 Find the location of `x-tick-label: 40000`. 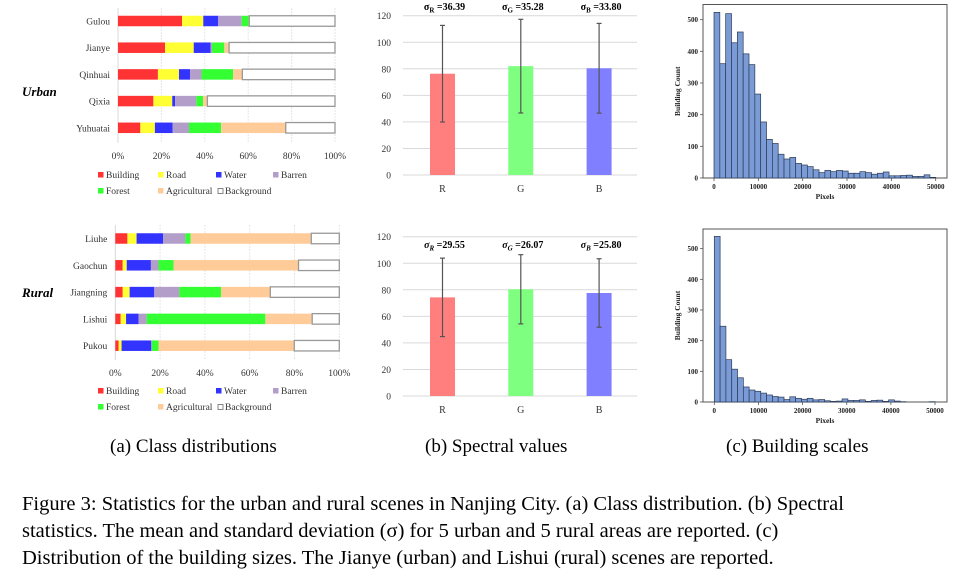

x-tick-label: 40000 is located at coordinates (891, 411).